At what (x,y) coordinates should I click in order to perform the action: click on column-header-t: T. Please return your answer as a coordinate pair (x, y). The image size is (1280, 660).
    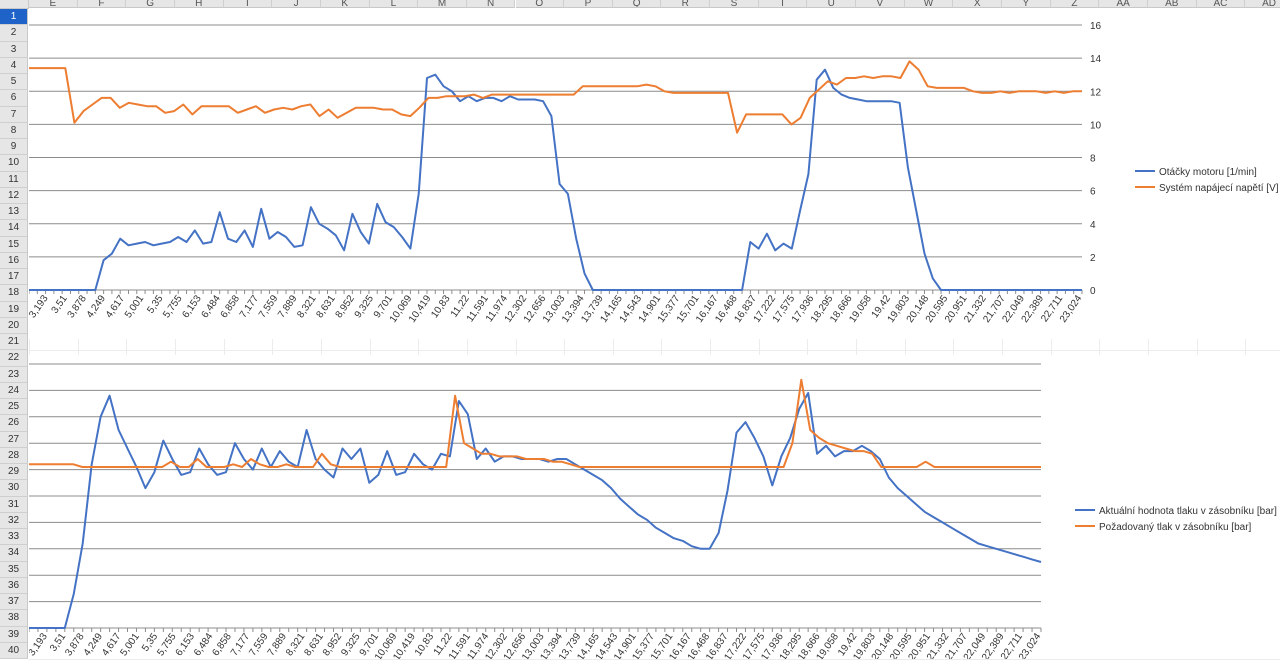
    Looking at the image, I should click on (783, 4).